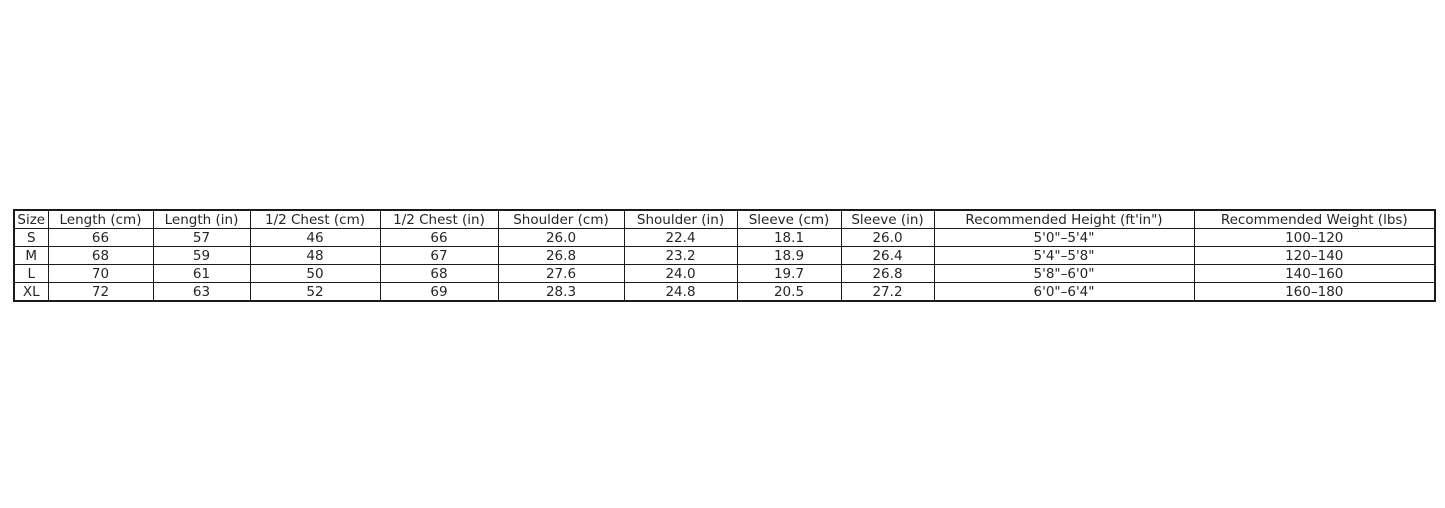 This screenshot has height=508, width=1445. Describe the element at coordinates (31, 273) in the screenshot. I see `size-cell: L` at that location.